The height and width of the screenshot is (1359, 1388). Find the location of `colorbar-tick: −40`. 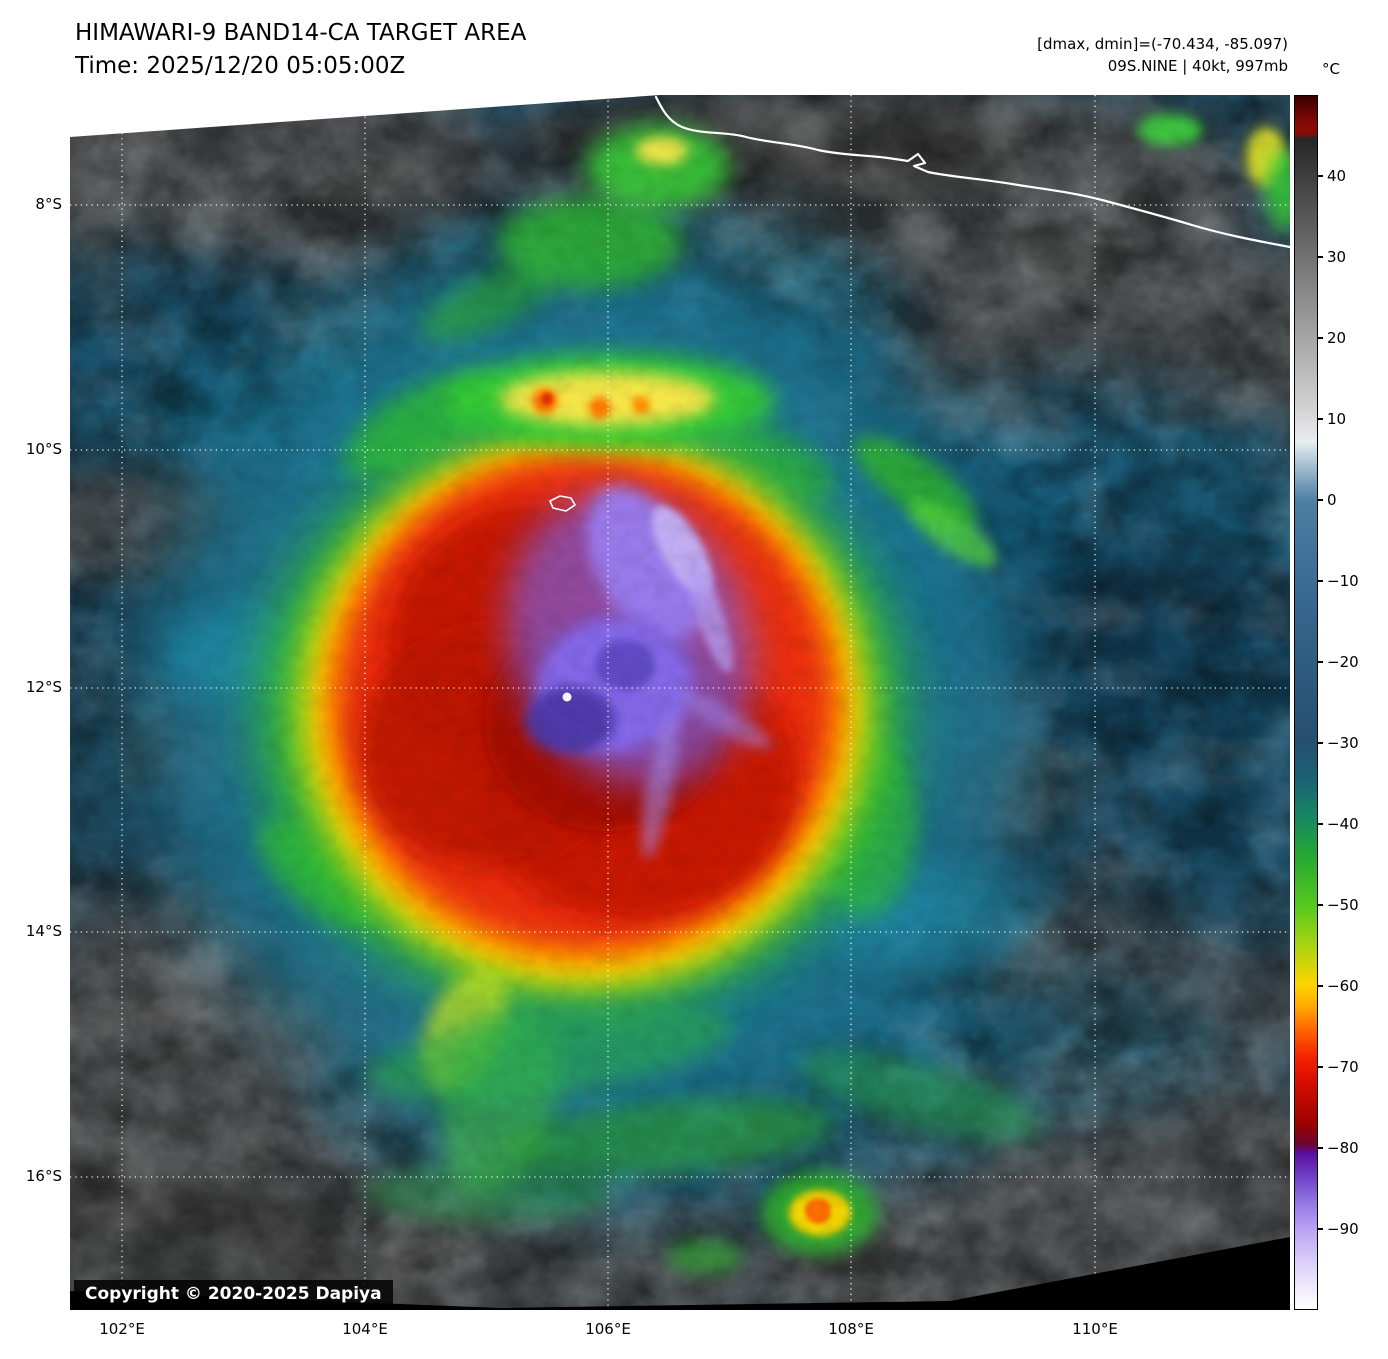

colorbar-tick: −40 is located at coordinates (1348, 824).